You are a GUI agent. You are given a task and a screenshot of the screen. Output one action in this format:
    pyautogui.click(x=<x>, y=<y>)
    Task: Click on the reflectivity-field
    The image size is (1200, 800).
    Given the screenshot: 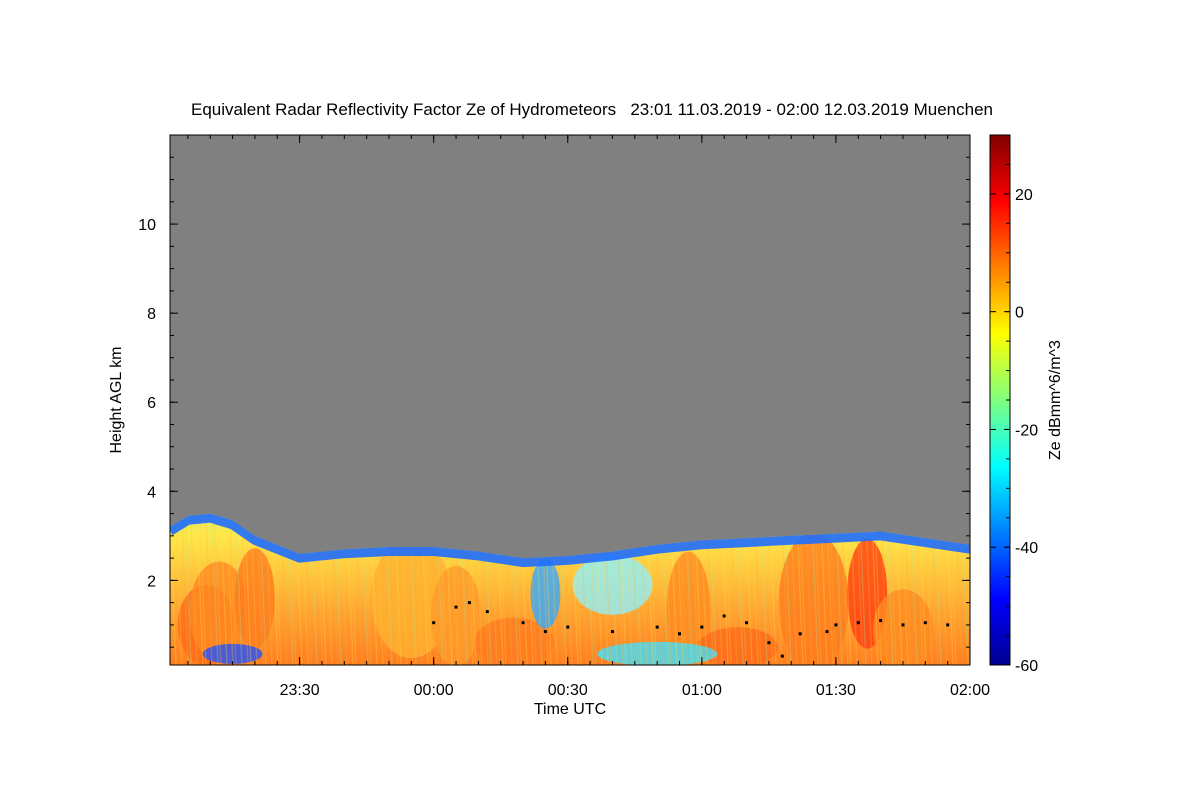 What is the action you would take?
    pyautogui.click(x=570, y=589)
    